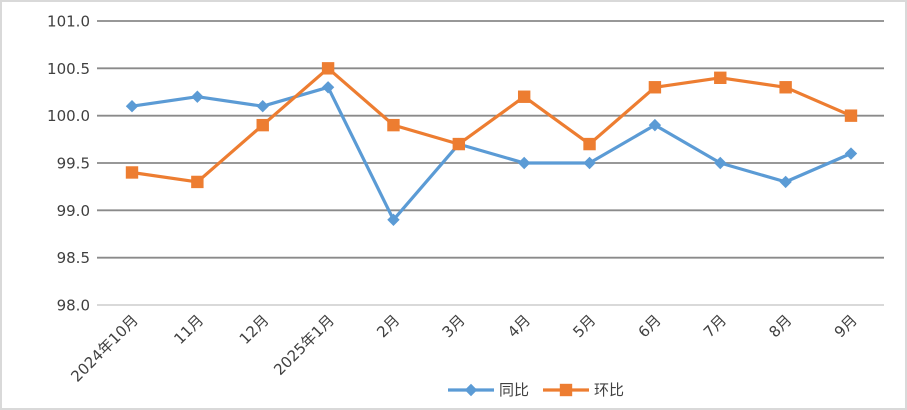 The image size is (907, 410). What do you see at coordinates (68, 69) in the screenshot?
I see `y-tick-label: 100.5` at bounding box center [68, 69].